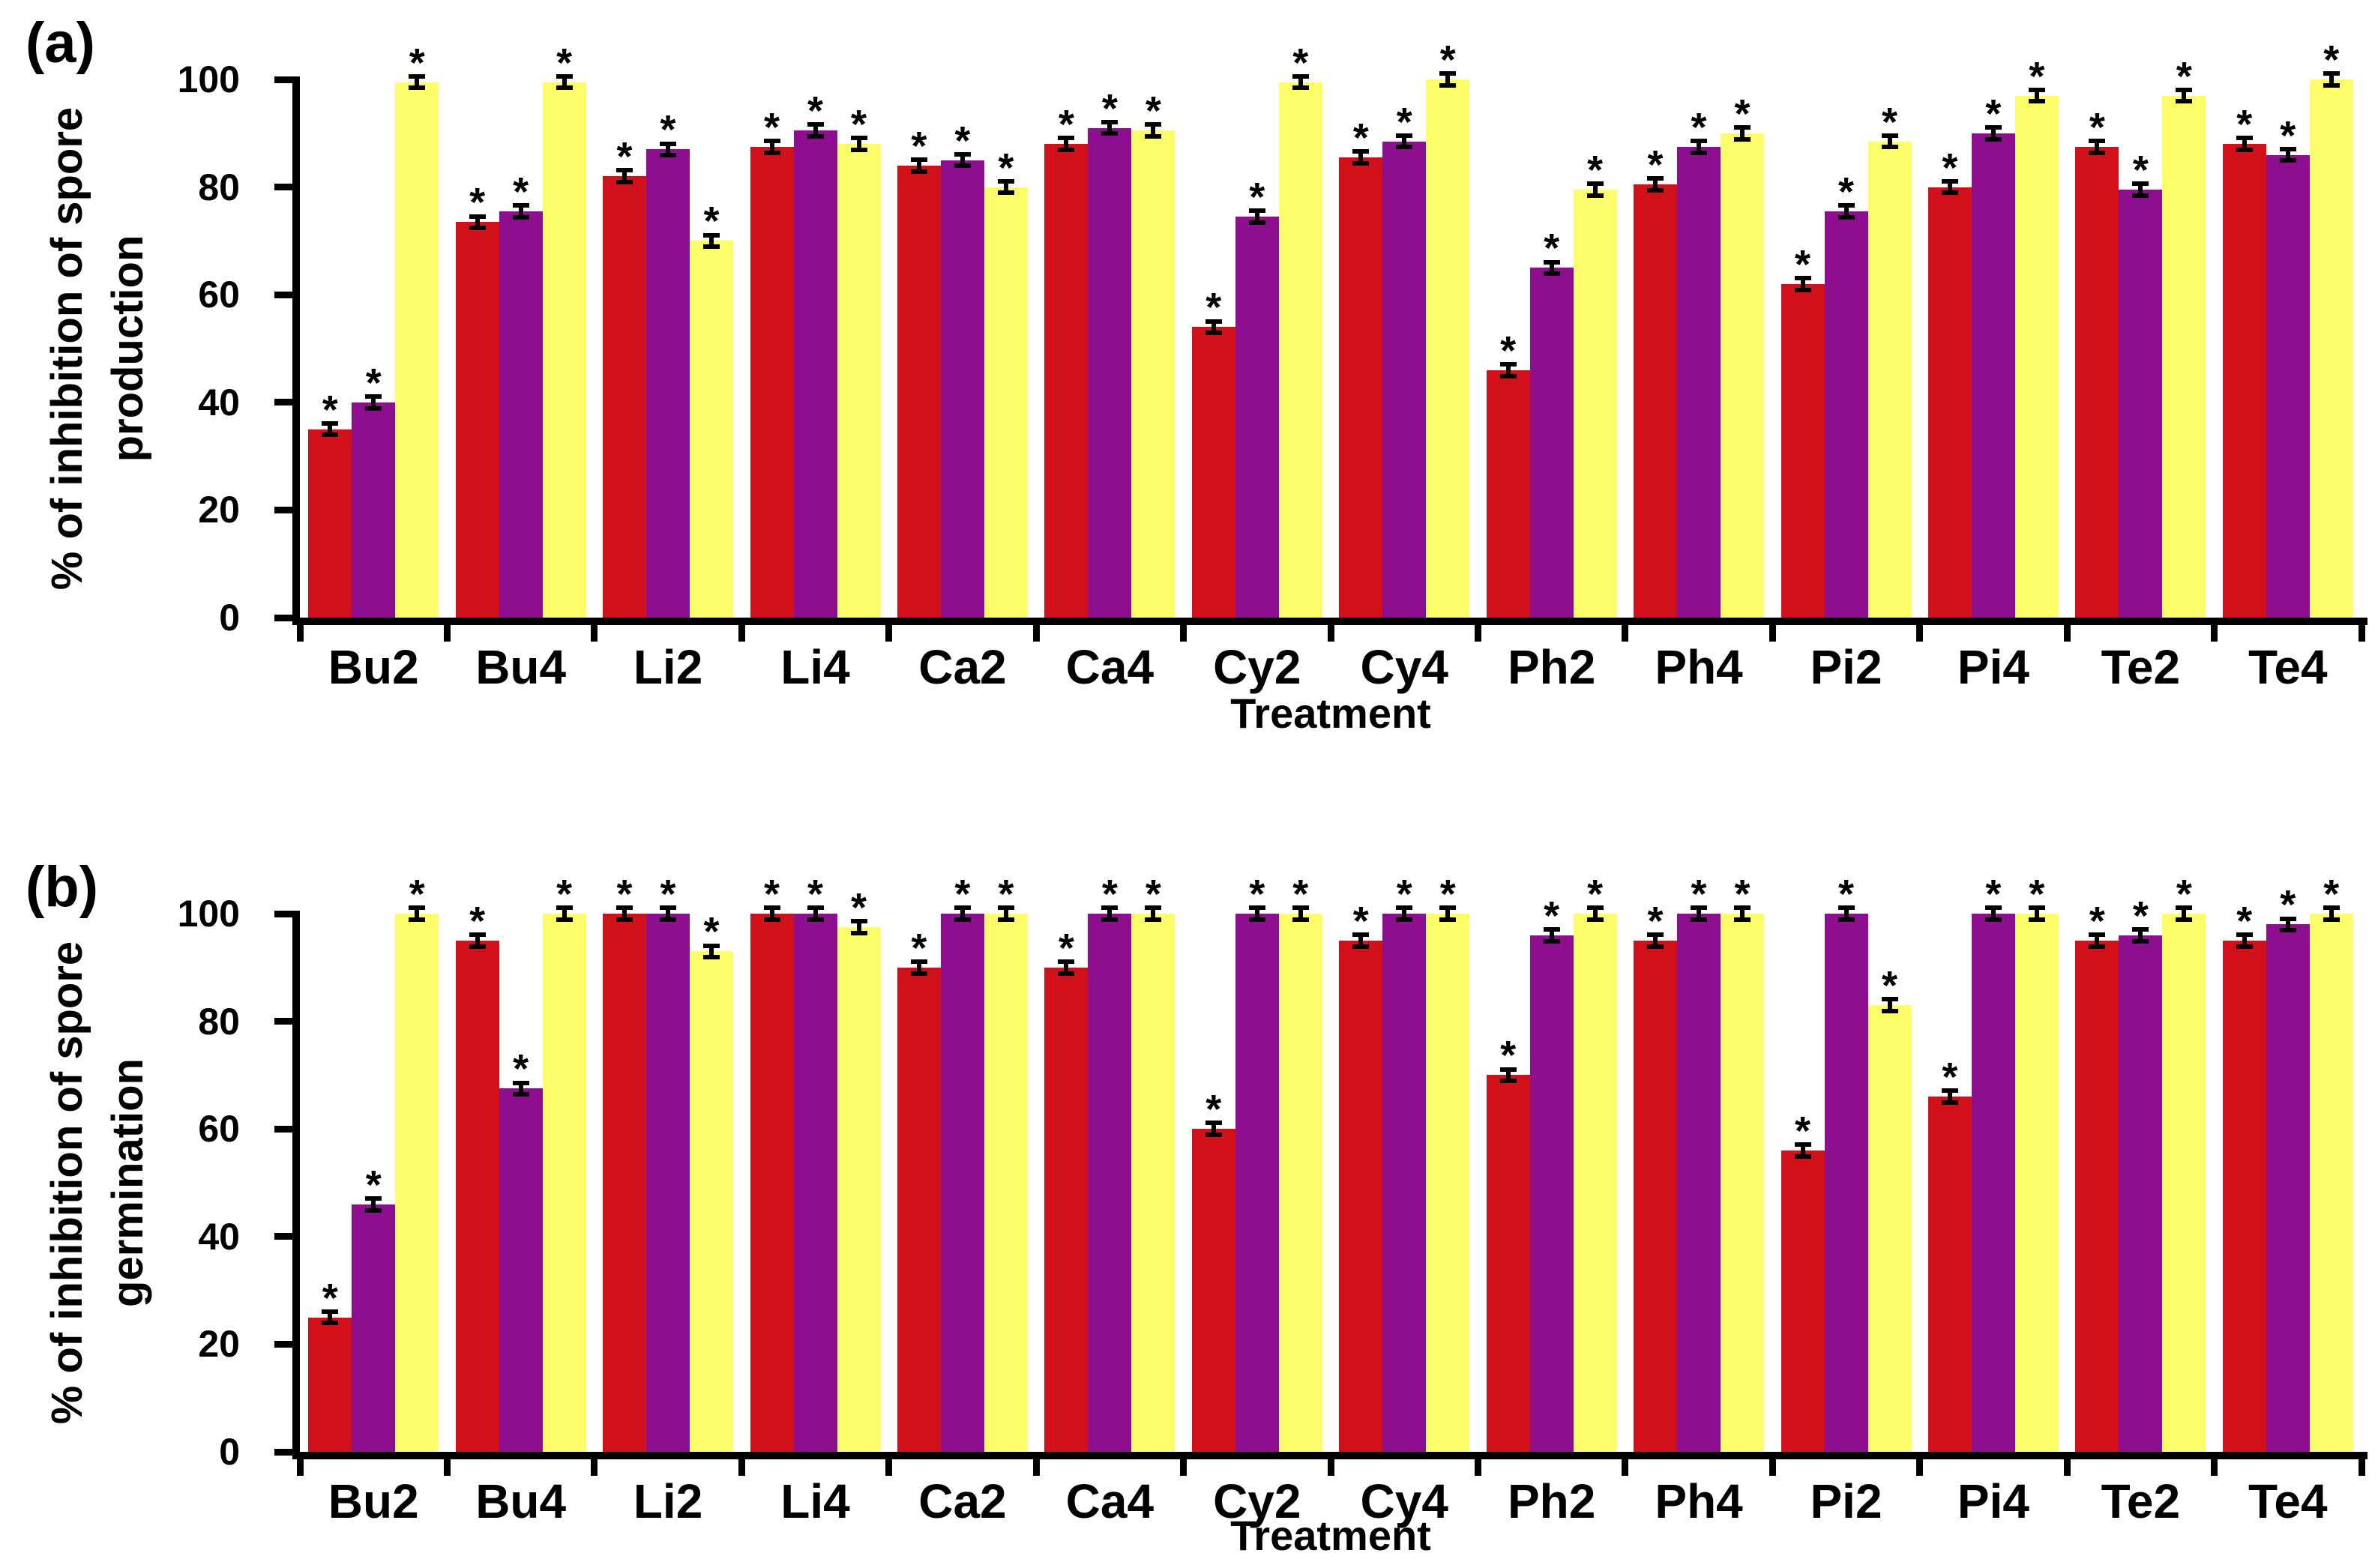  What do you see at coordinates (296, 350) in the screenshot?
I see `y-axis-line` at bounding box center [296, 350].